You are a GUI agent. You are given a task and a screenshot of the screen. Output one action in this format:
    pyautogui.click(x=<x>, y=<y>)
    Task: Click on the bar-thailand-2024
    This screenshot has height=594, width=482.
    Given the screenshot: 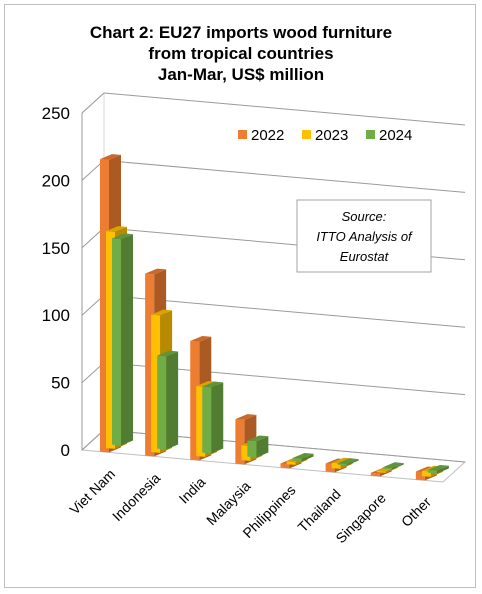 What is the action you would take?
    pyautogui.click(x=348, y=462)
    